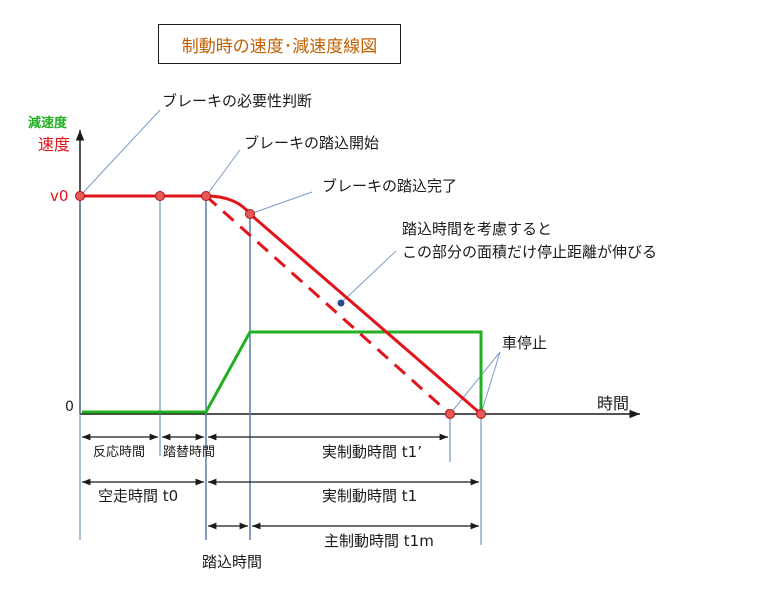 The height and width of the screenshot is (594, 764). What do you see at coordinates (524, 343) in the screenshot?
I see `callout-stop: 車停止` at bounding box center [524, 343].